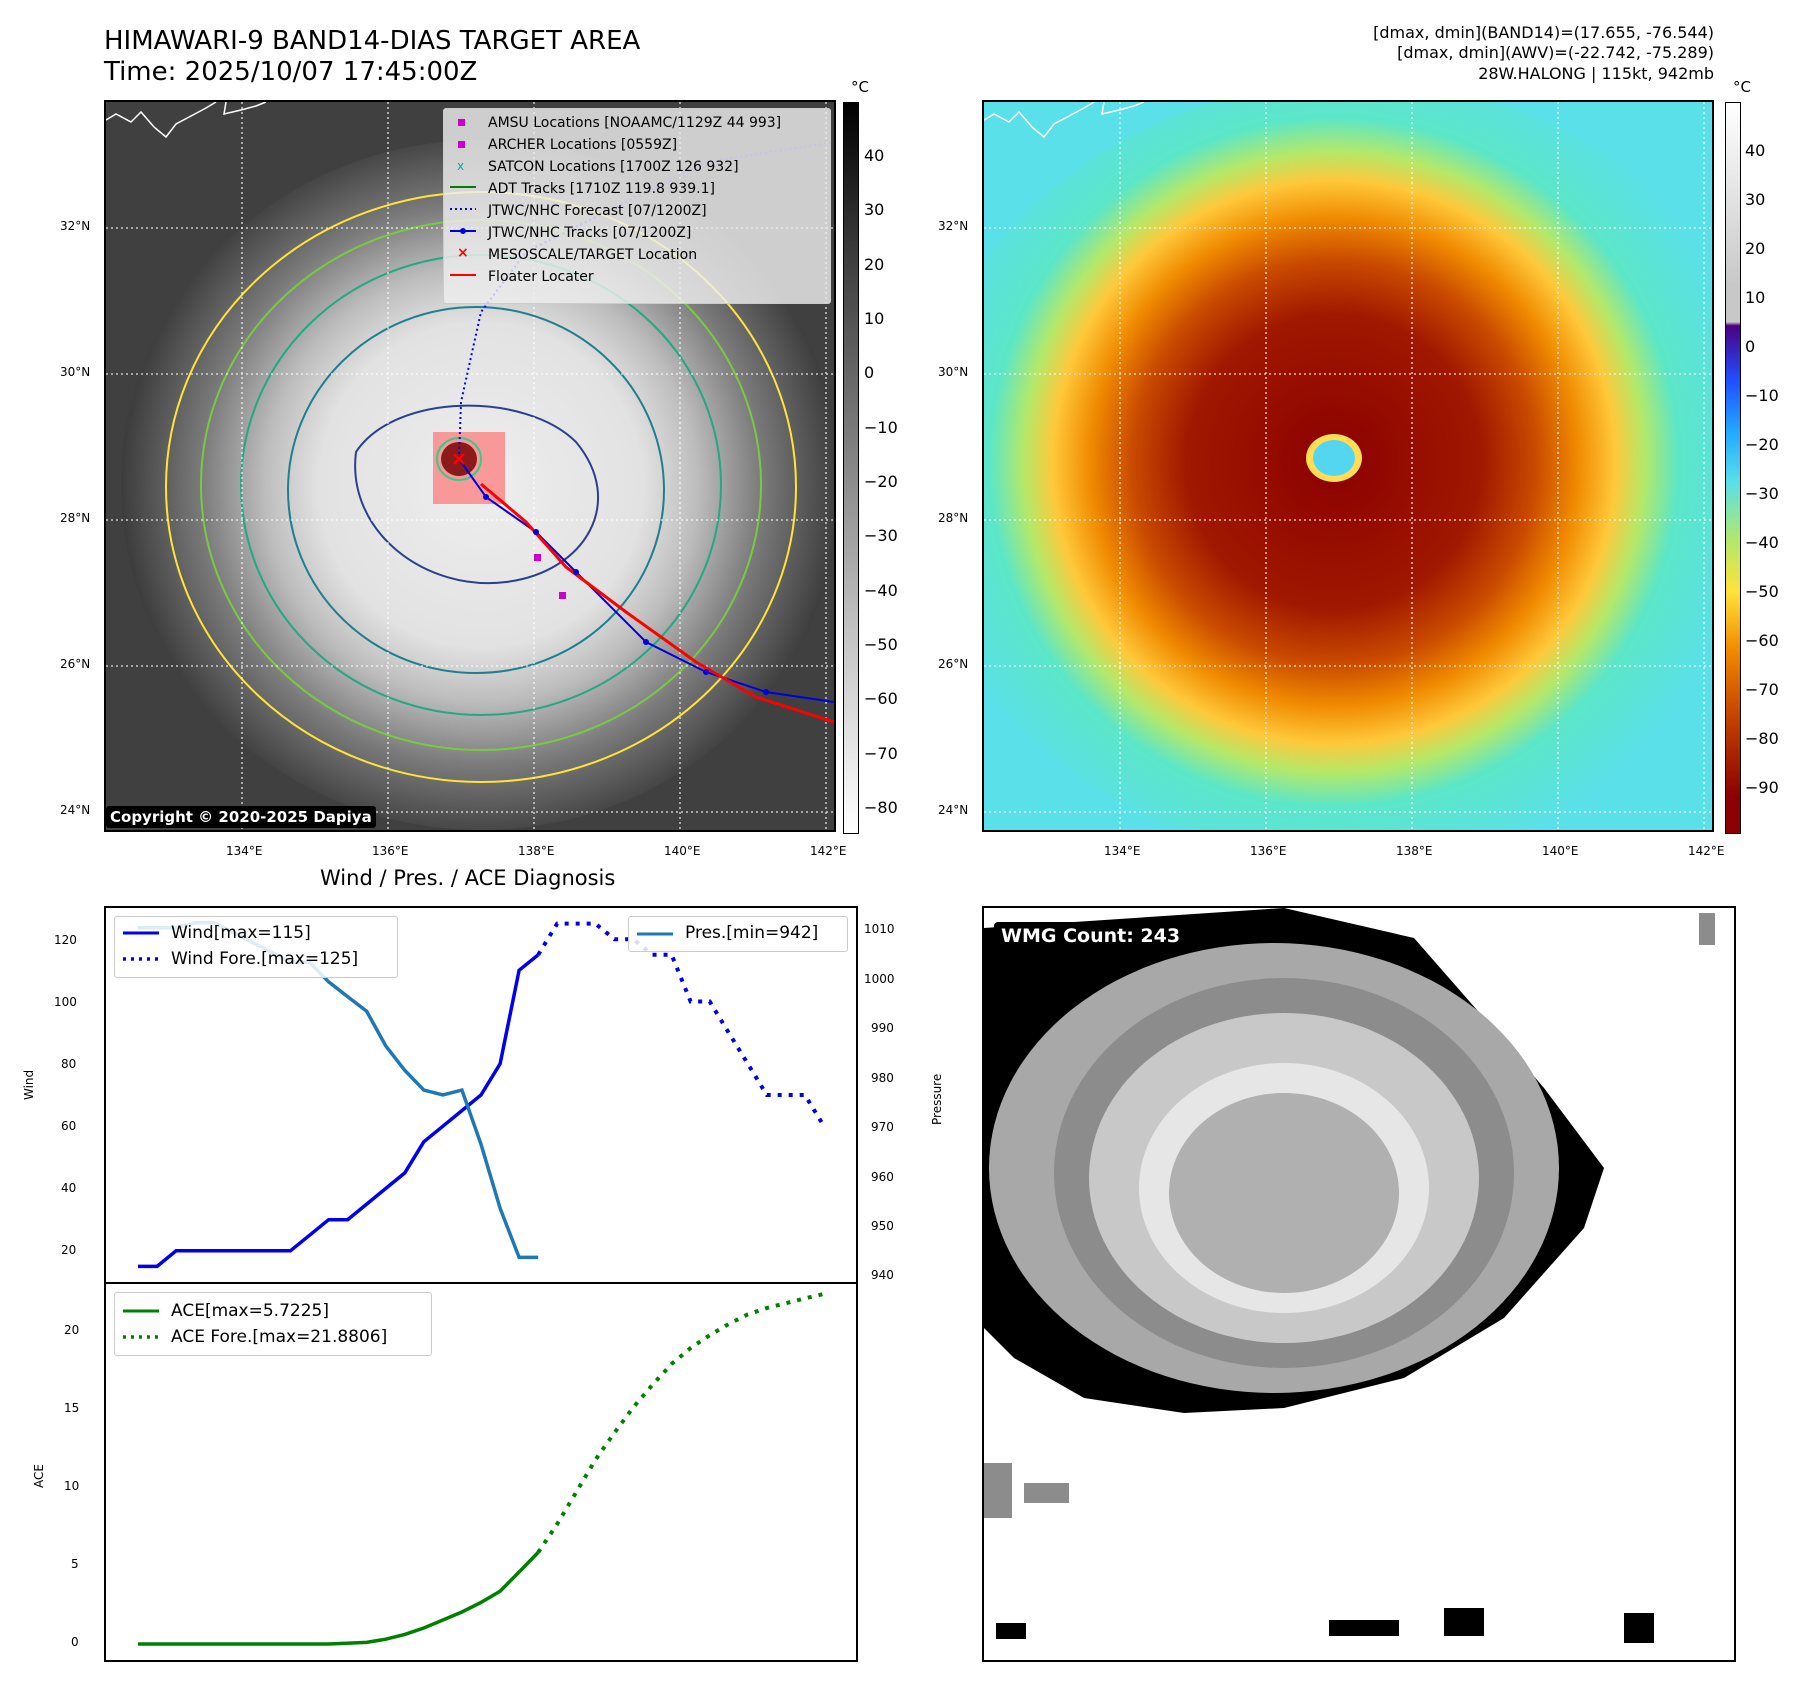  What do you see at coordinates (72, 1330) in the screenshot?
I see `ace-tick-20: 20` at bounding box center [72, 1330].